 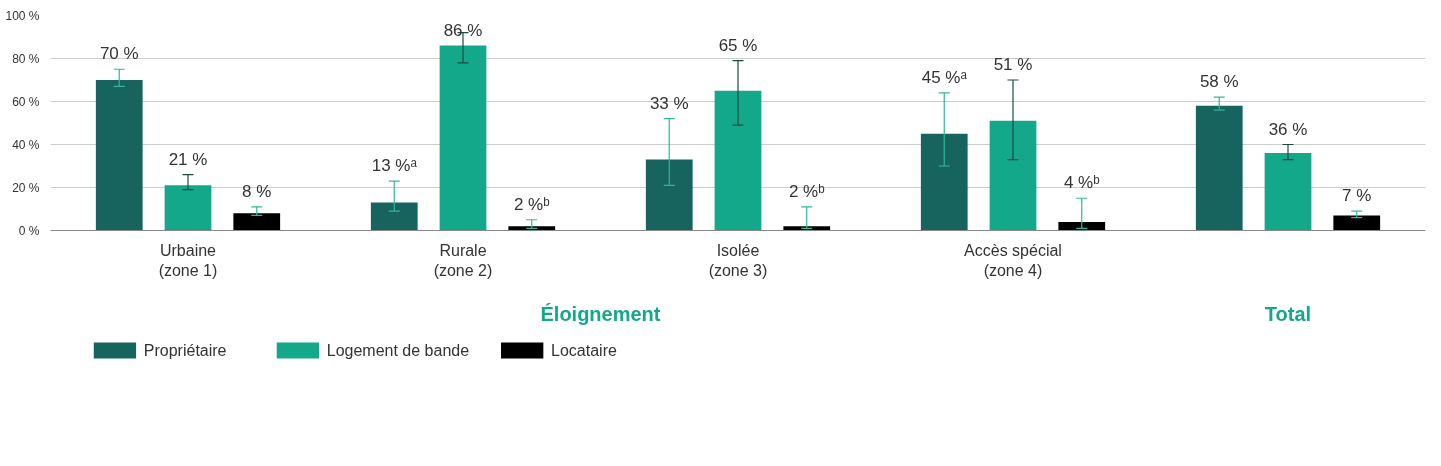 I want to click on legend-label: Locataire, so click(x=584, y=350).